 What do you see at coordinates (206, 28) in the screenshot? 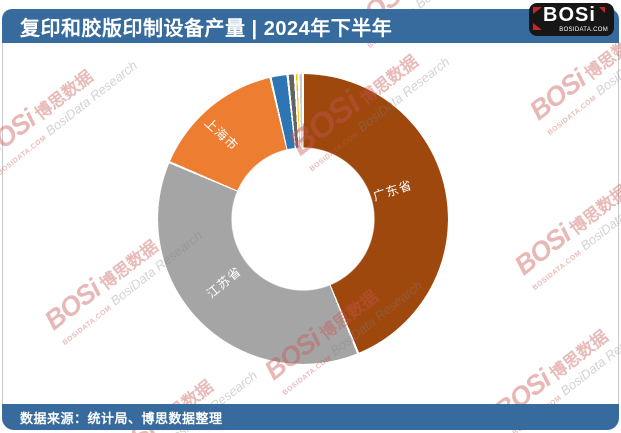
I see `page-title: 复印和胶版印制设备产量 | 2024年下半年` at bounding box center [206, 28].